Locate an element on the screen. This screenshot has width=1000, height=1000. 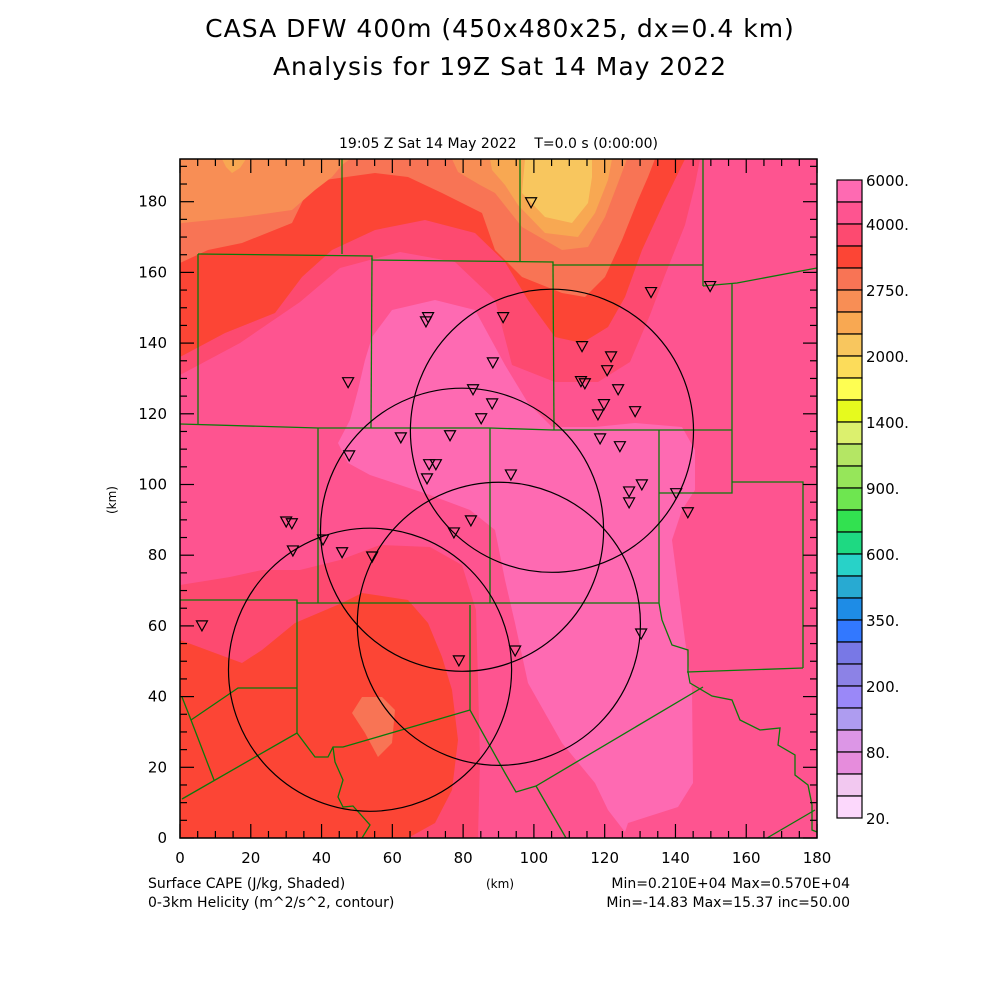
x-tick-label: 60 is located at coordinates (392, 858).